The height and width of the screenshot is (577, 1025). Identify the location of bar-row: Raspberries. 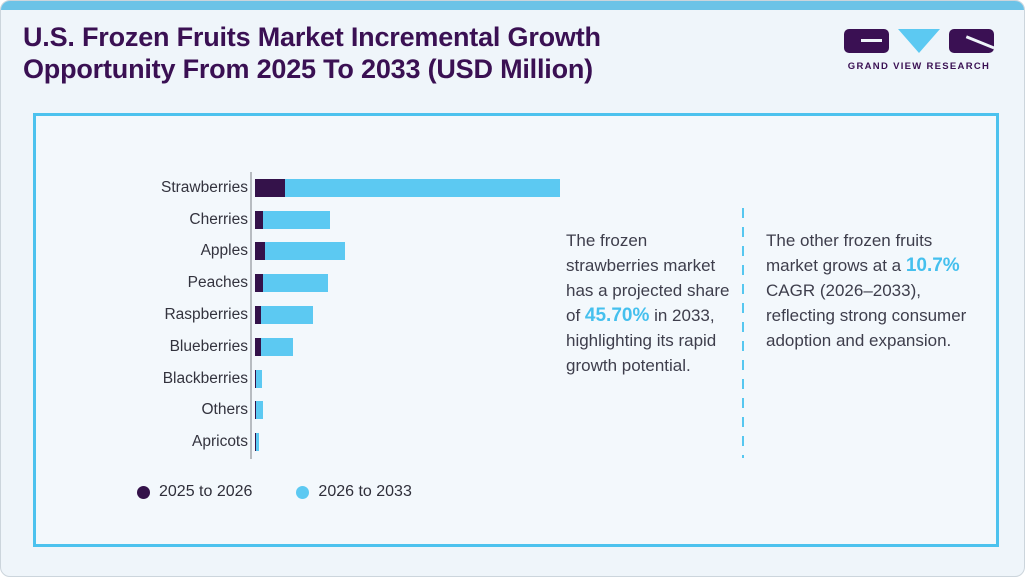
(341, 315).